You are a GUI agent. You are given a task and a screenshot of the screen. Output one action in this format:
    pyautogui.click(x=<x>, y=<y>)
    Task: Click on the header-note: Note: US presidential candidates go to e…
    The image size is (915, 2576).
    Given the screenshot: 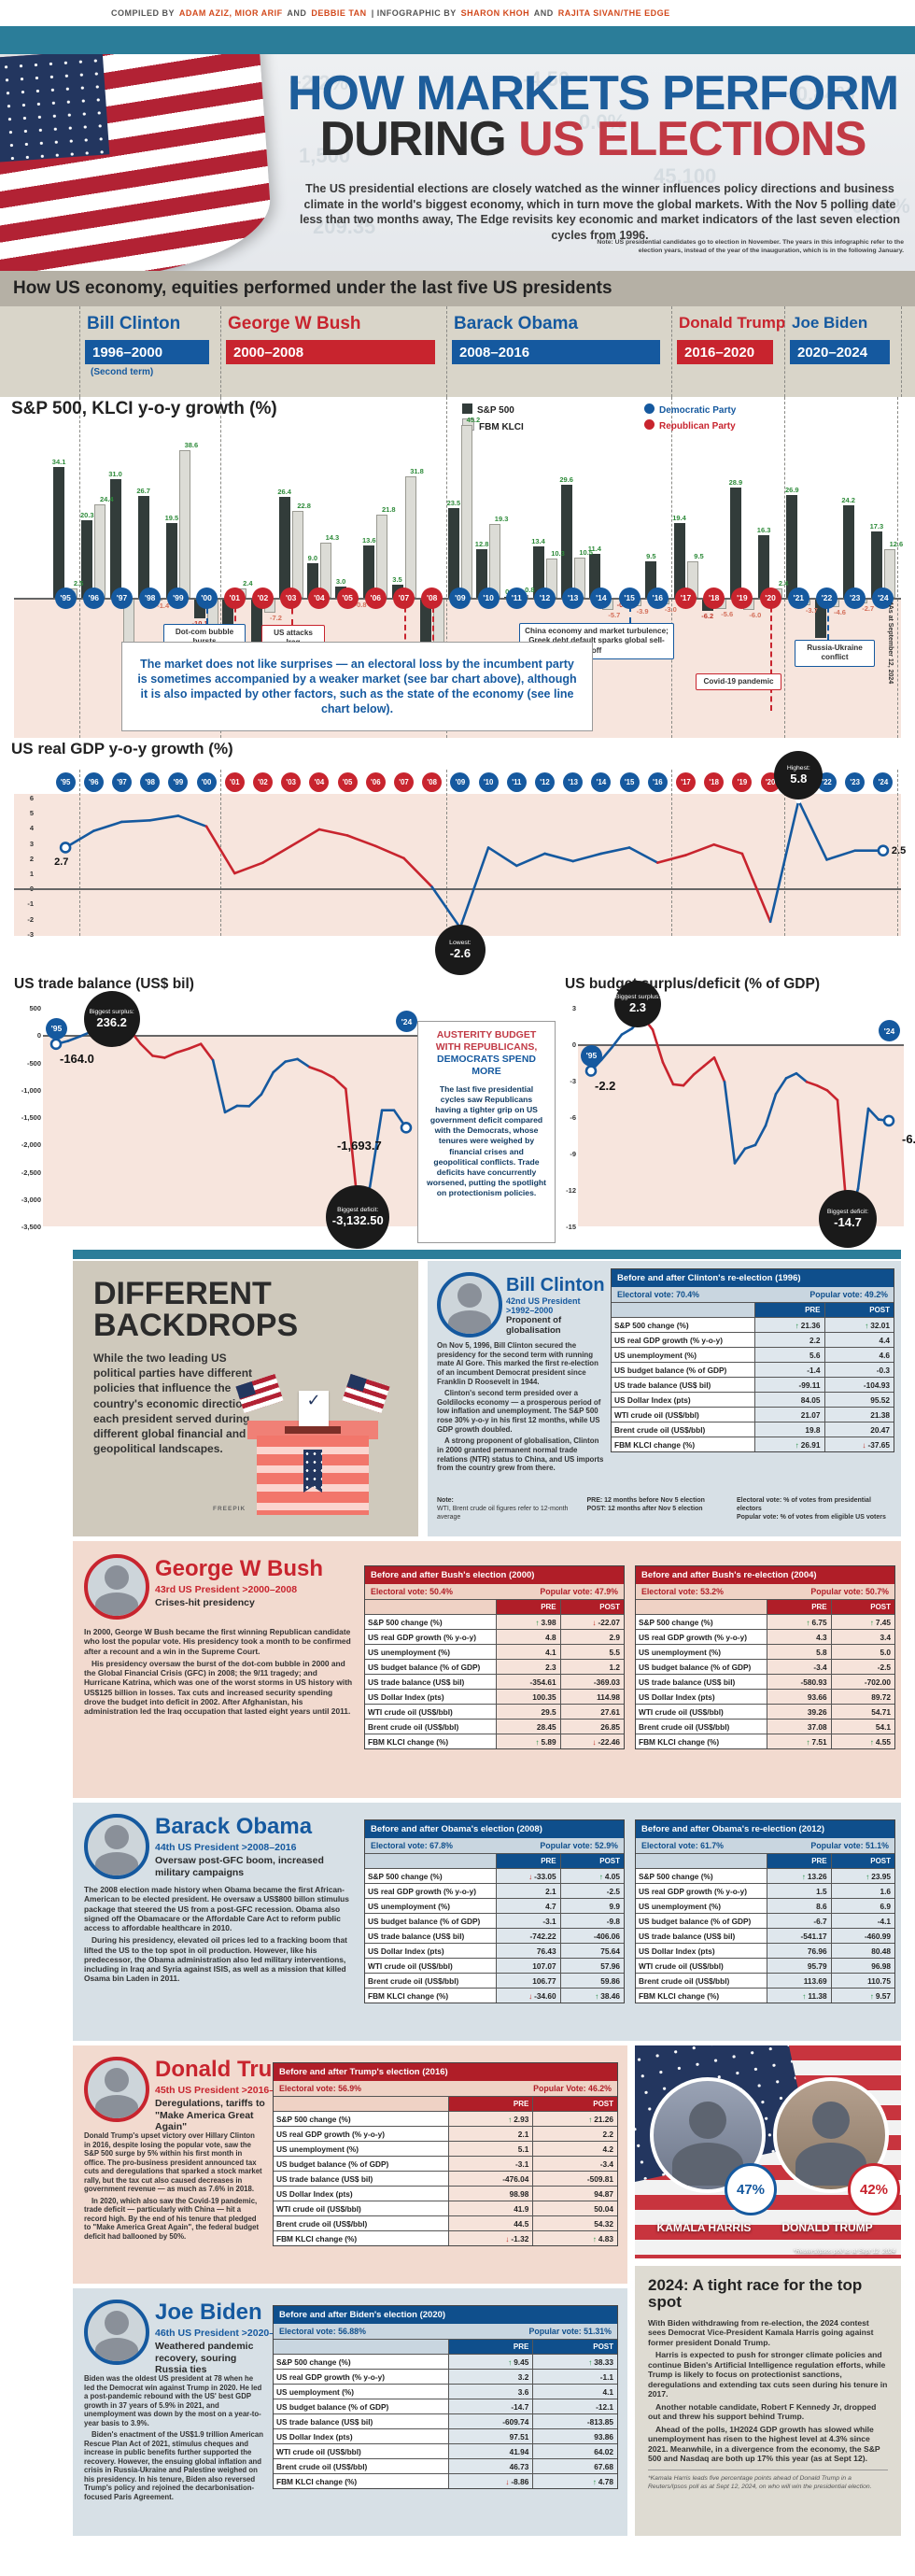 What is the action you would take?
    pyautogui.click(x=750, y=246)
    